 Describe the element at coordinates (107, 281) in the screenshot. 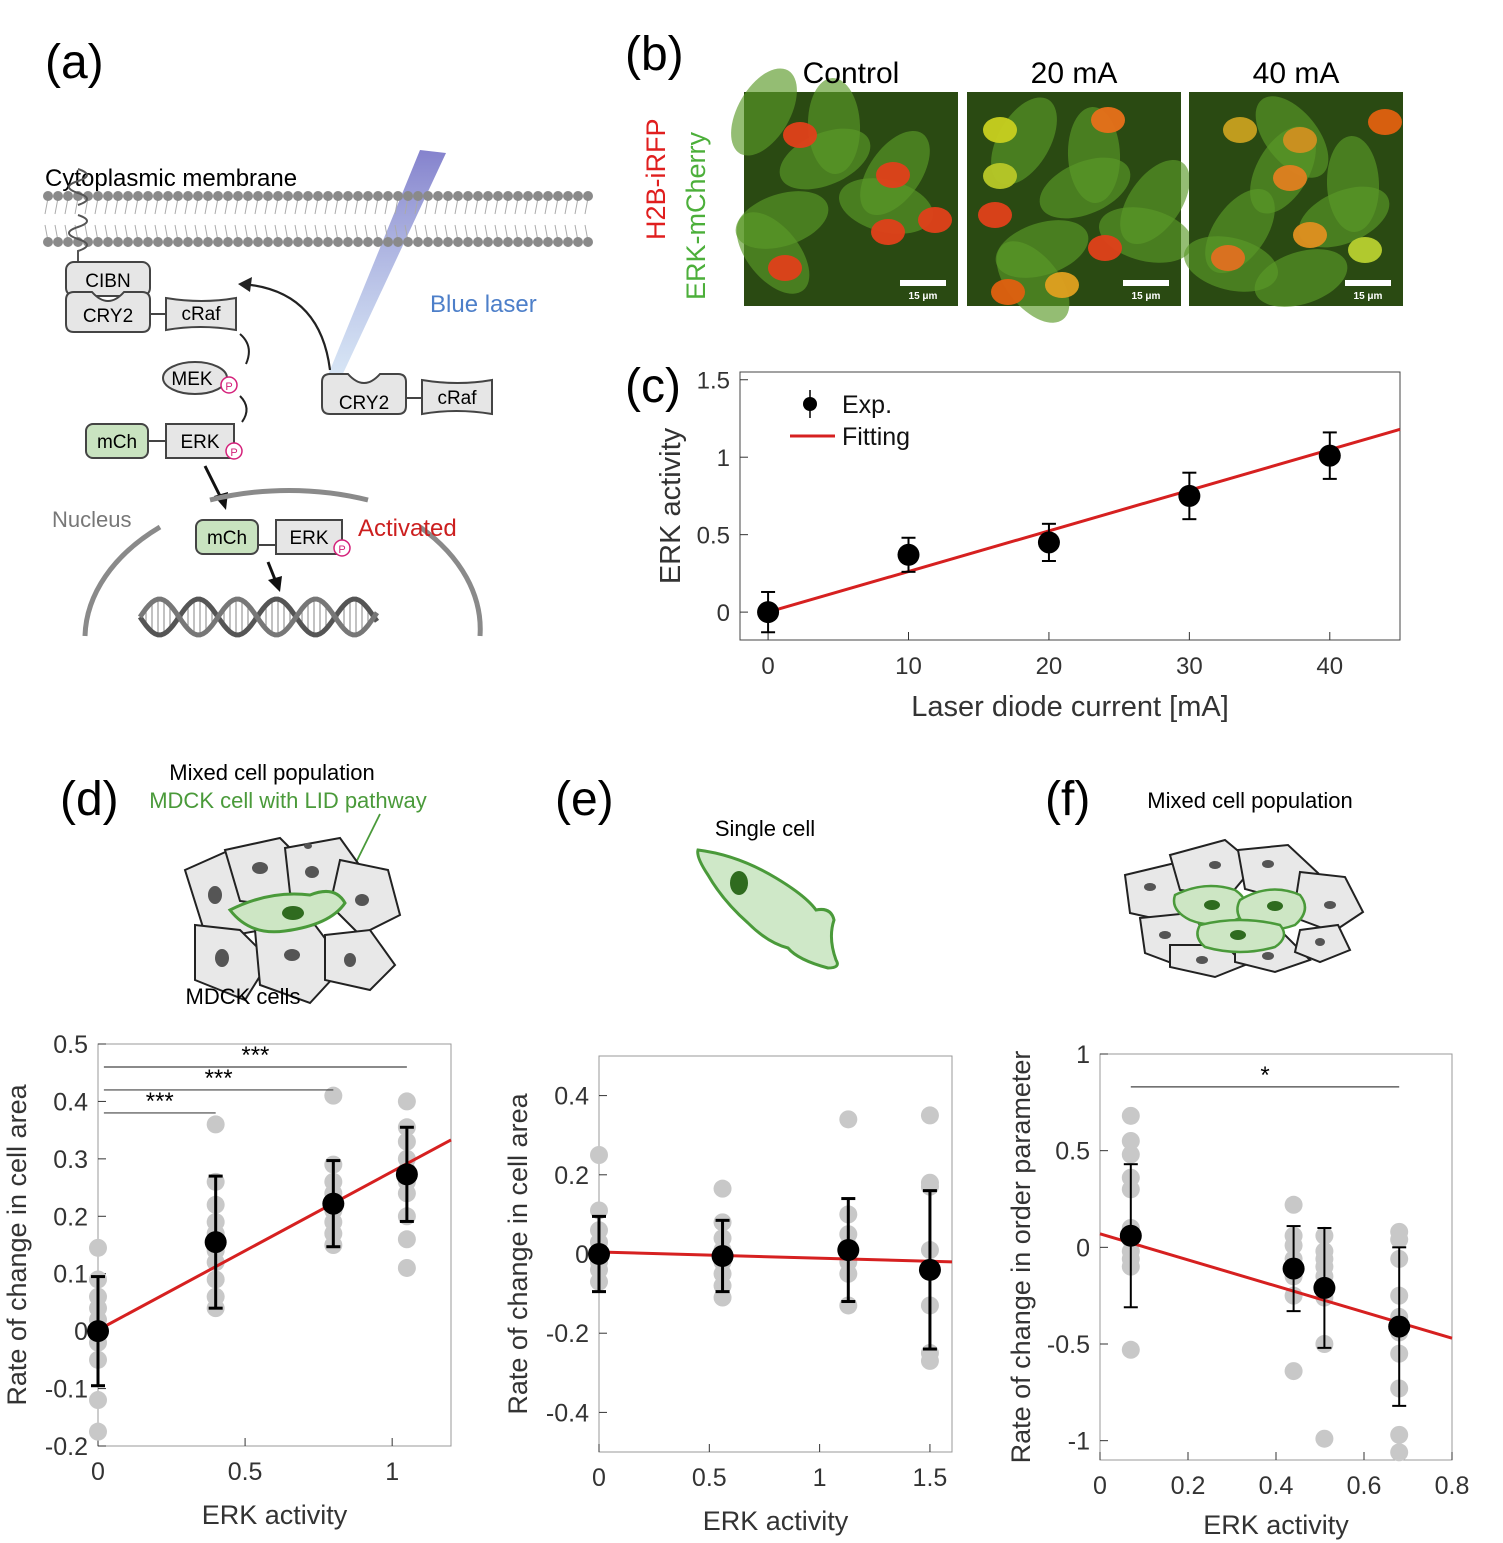

I see `cibn-label: CIBN` at that location.